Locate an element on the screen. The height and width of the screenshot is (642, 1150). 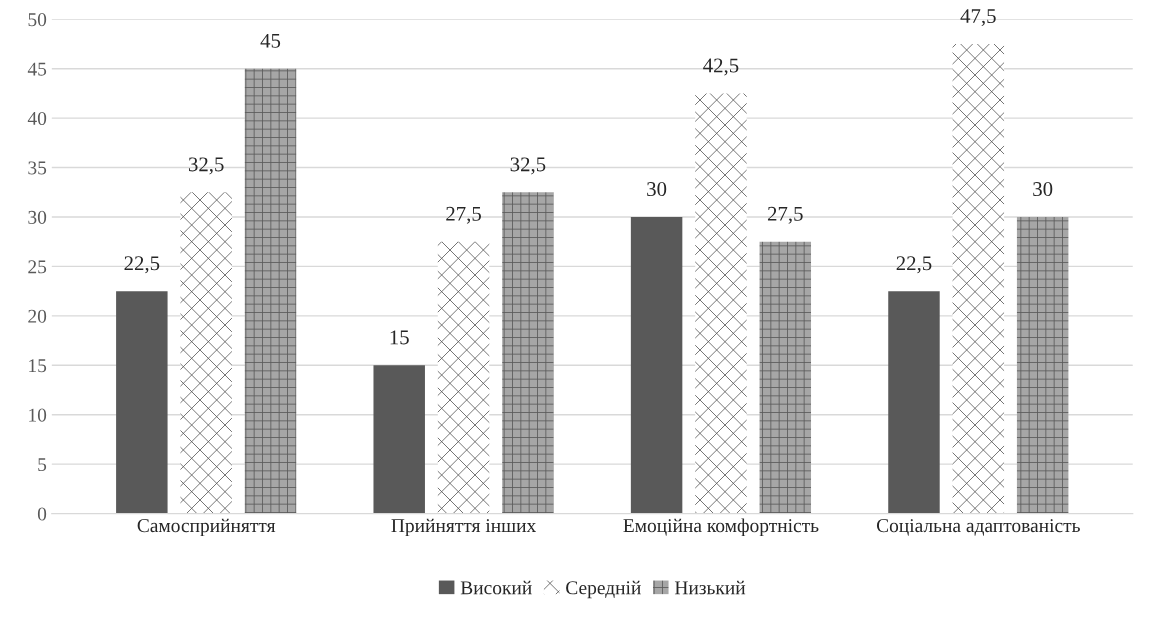
x-tick-label: Емоційна комфортність is located at coordinates (721, 527).